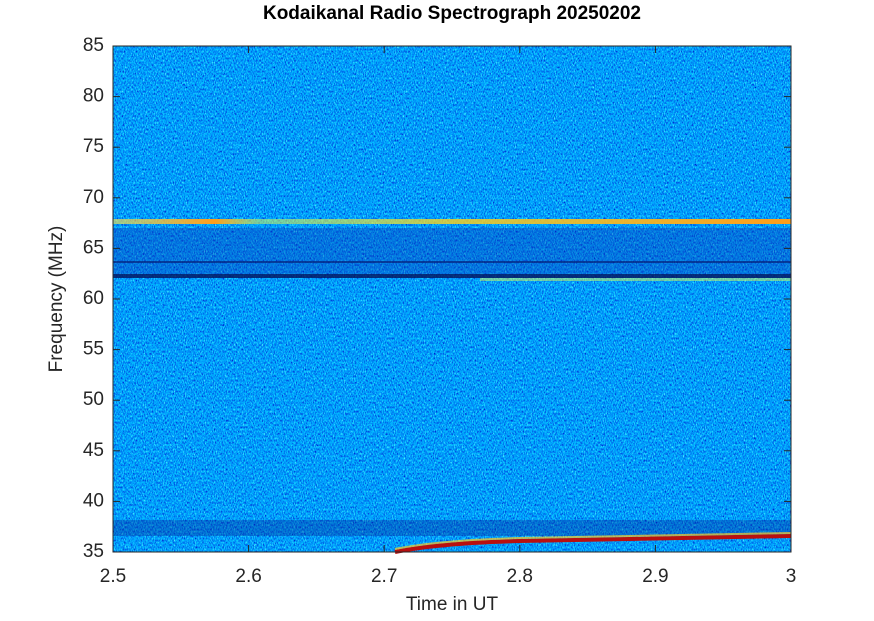  Describe the element at coordinates (93, 247) in the screenshot. I see `y-tick-label: 65` at that location.